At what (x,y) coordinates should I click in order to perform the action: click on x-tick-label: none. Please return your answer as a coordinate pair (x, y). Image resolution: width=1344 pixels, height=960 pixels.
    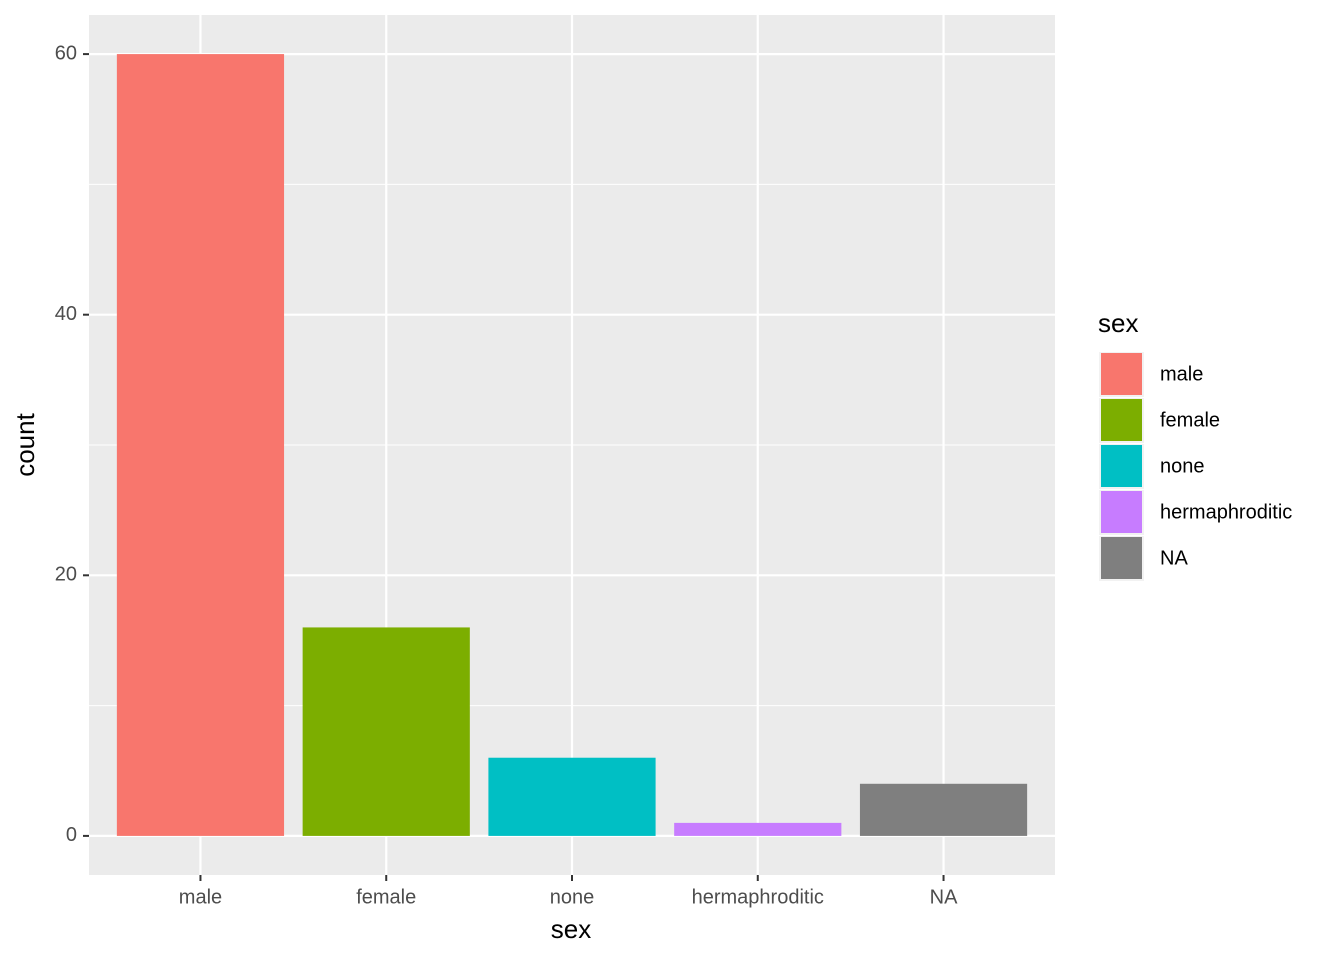
    Looking at the image, I should click on (572, 897).